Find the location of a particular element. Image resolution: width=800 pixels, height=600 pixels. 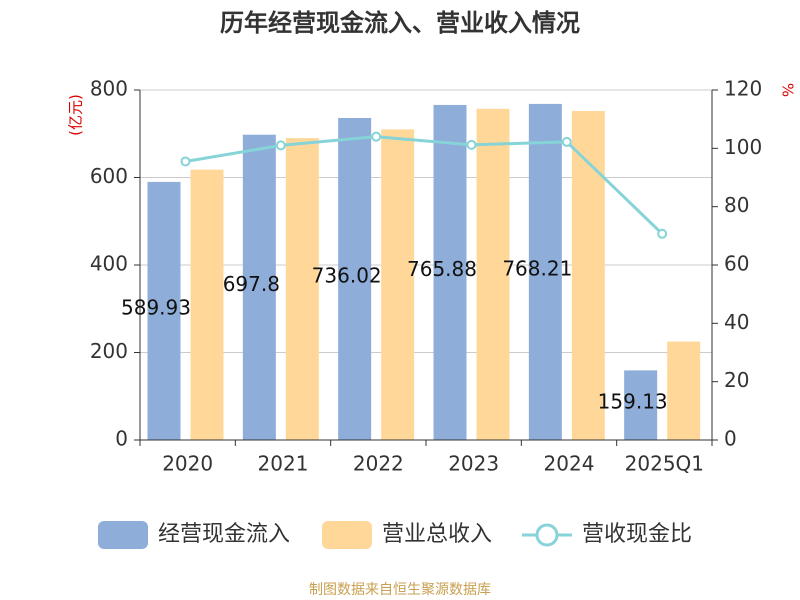

x-tick-label: 2020 is located at coordinates (187, 464).